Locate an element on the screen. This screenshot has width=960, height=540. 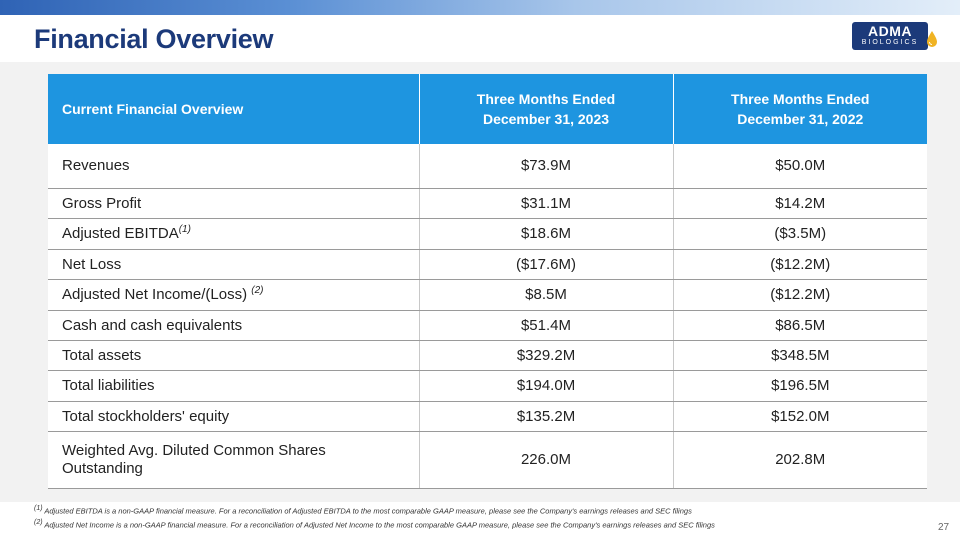
adma-biologics-logo: ADMA BIOLOGICS is located at coordinates (894, 36).